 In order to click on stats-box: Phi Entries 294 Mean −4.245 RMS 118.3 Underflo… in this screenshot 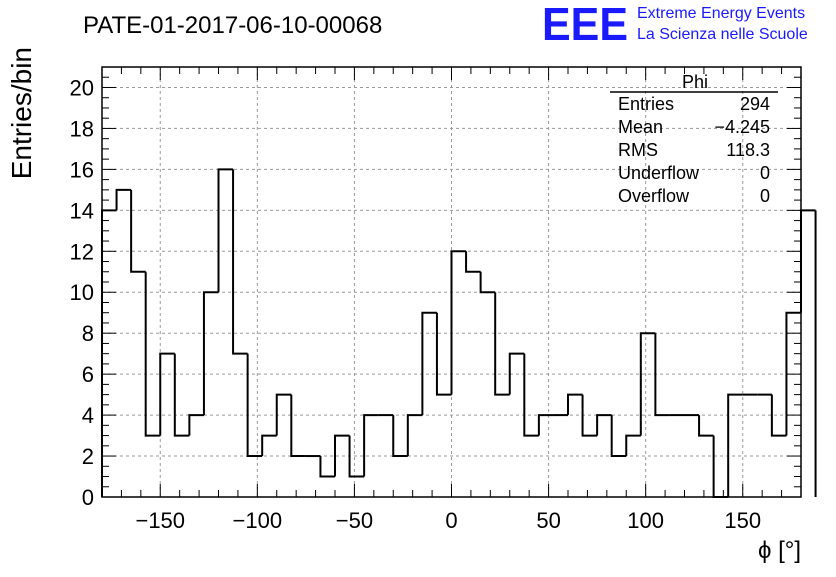, I will do `click(694, 139)`.